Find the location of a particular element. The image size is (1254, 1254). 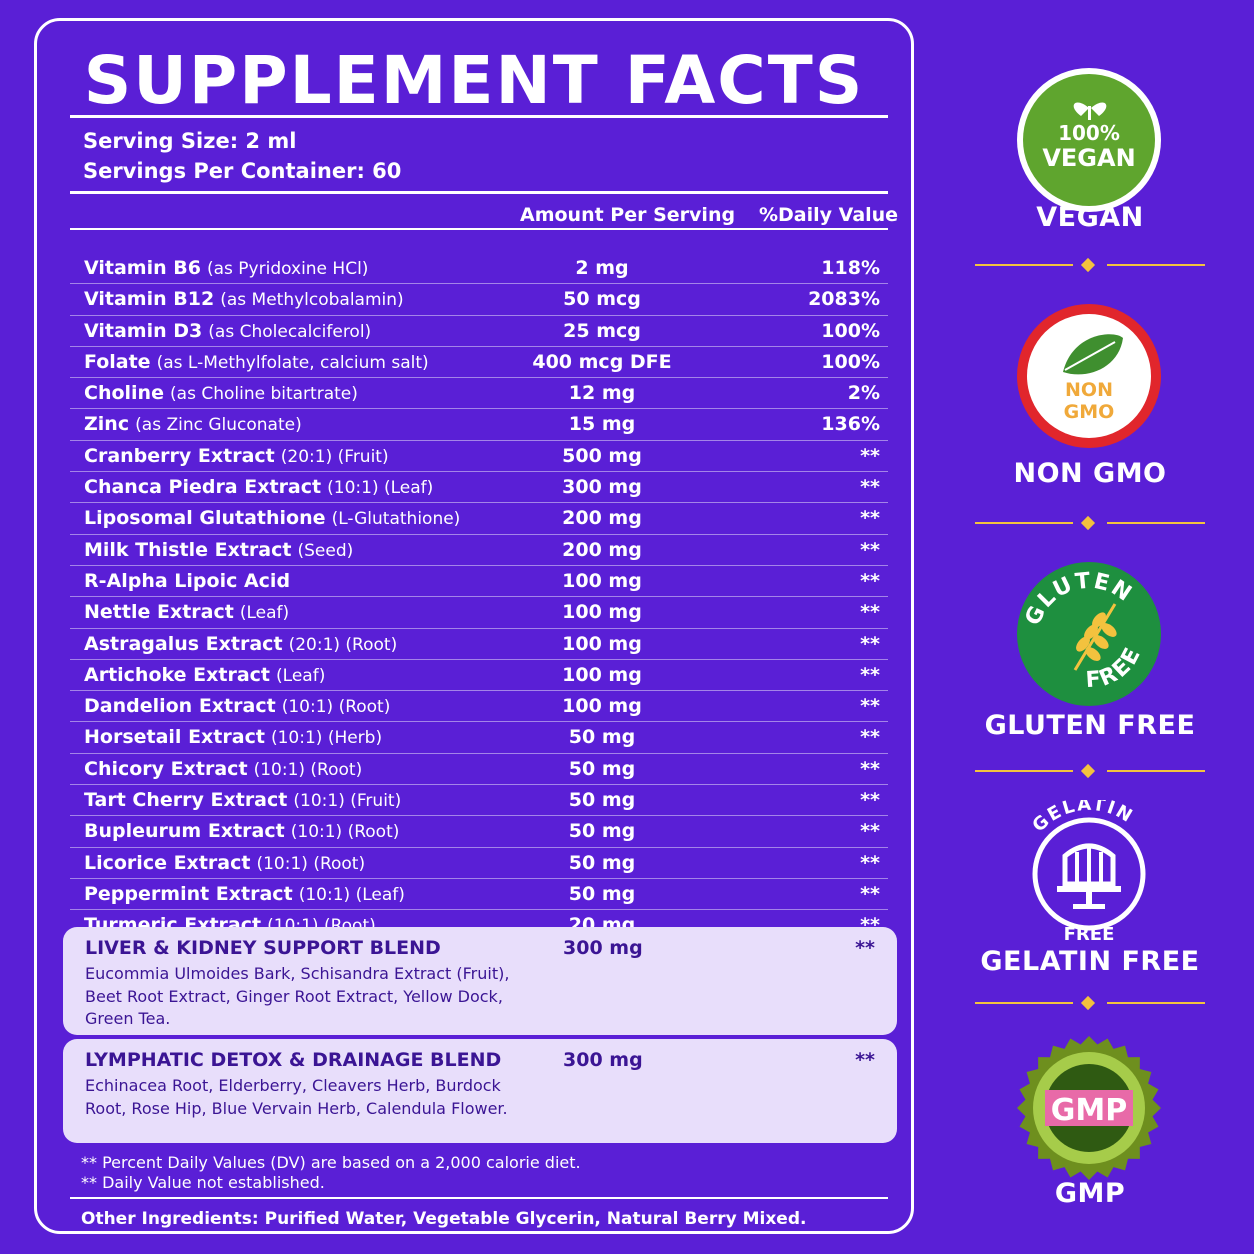

nutrient-note: (as Pyridoxine HCl) is located at coordinates (288, 269).